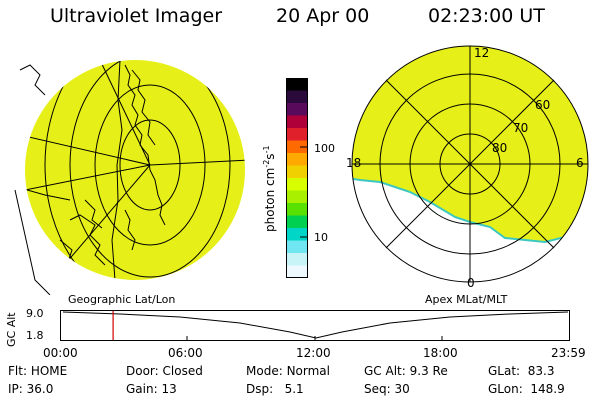 This screenshot has height=400, width=600. I want to click on coastlines, so click(112, 167).